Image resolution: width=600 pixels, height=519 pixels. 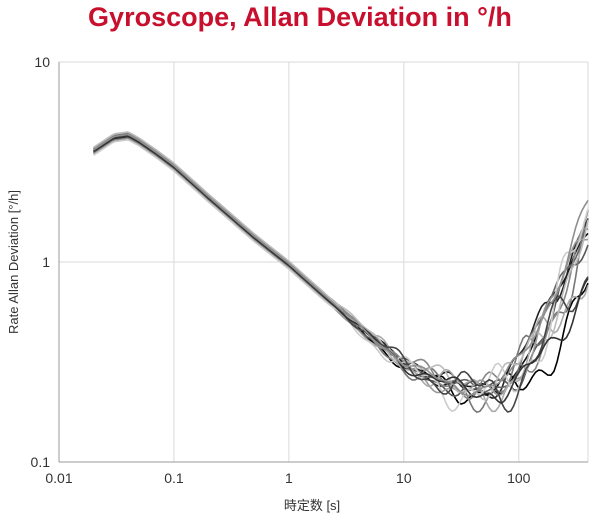 What do you see at coordinates (312, 505) in the screenshot?
I see `x-axis-label: 時定数 [s]` at bounding box center [312, 505].